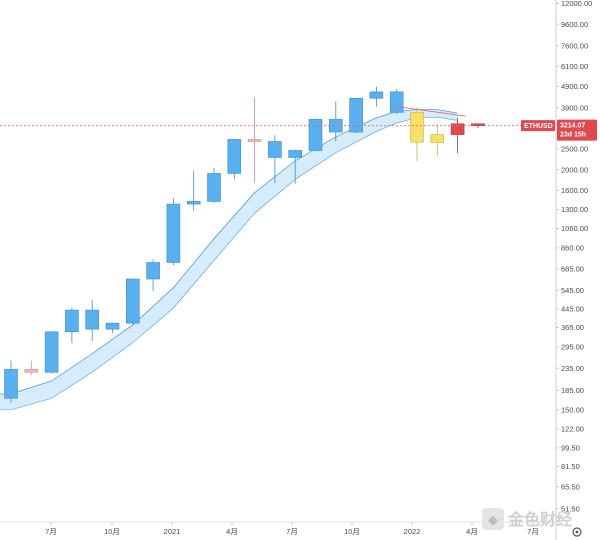 Image resolution: width=600 pixels, height=540 pixels. What do you see at coordinates (572, 390) in the screenshot?
I see `y-tick-label: 185.00` at bounding box center [572, 390].